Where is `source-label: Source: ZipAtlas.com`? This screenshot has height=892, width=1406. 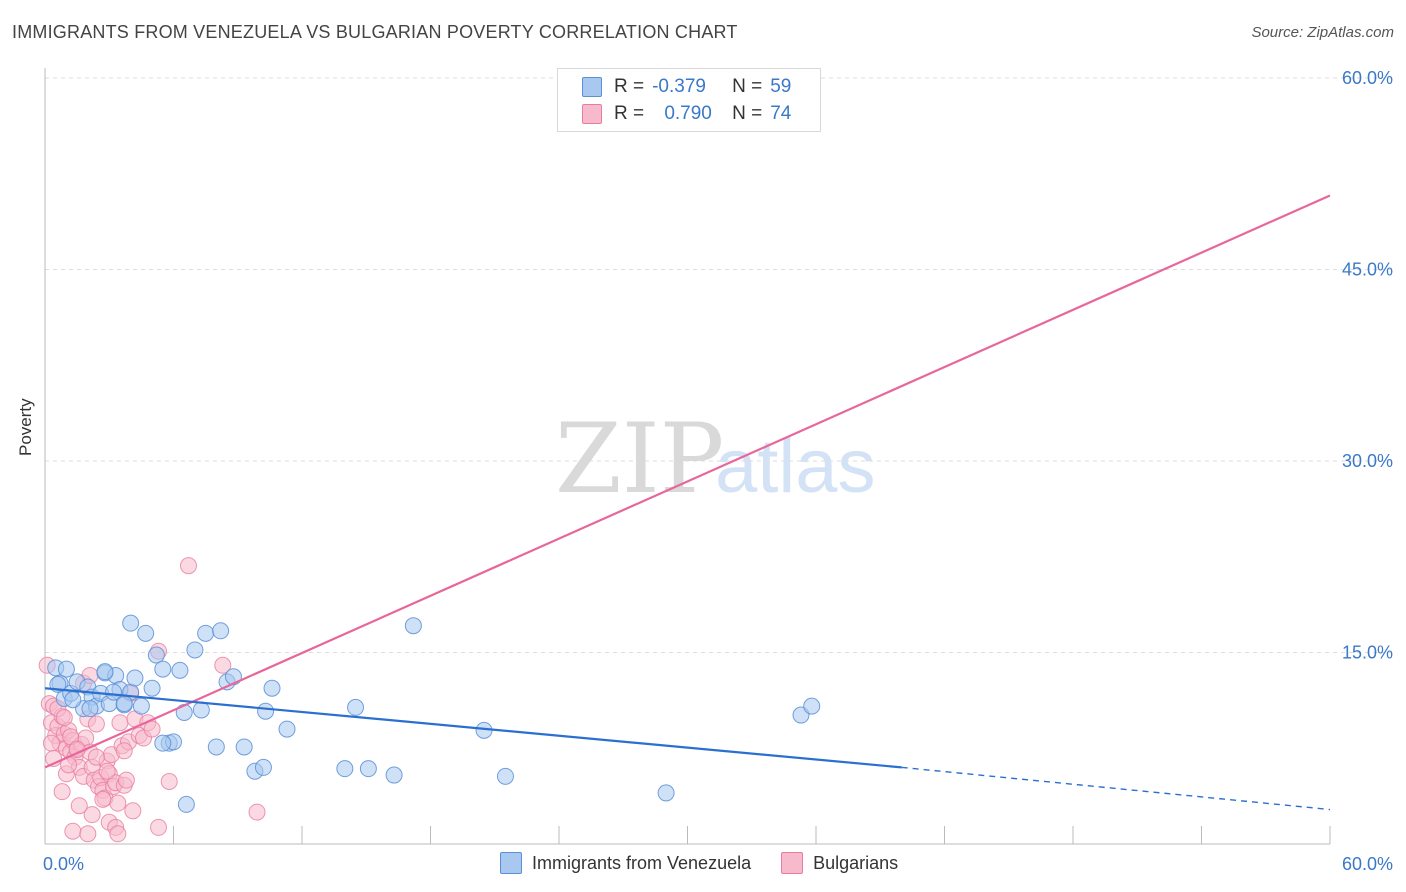 source-label: Source: ZipAtlas.com is located at coordinates (1322, 32).